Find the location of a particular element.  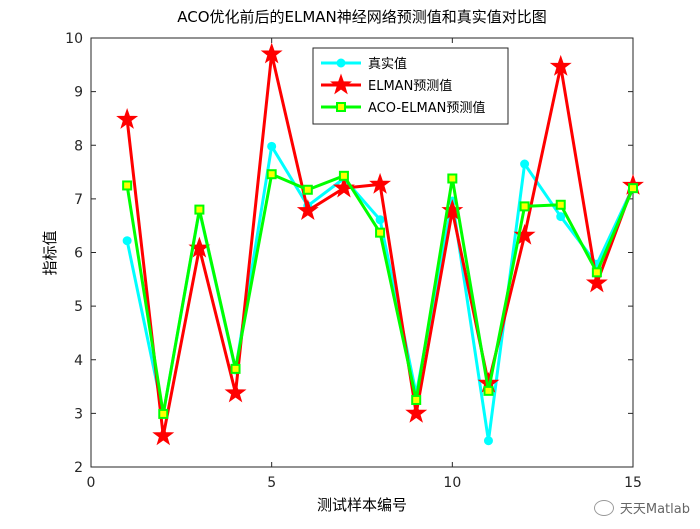

y-tick-label: 10 is located at coordinates (74, 39).